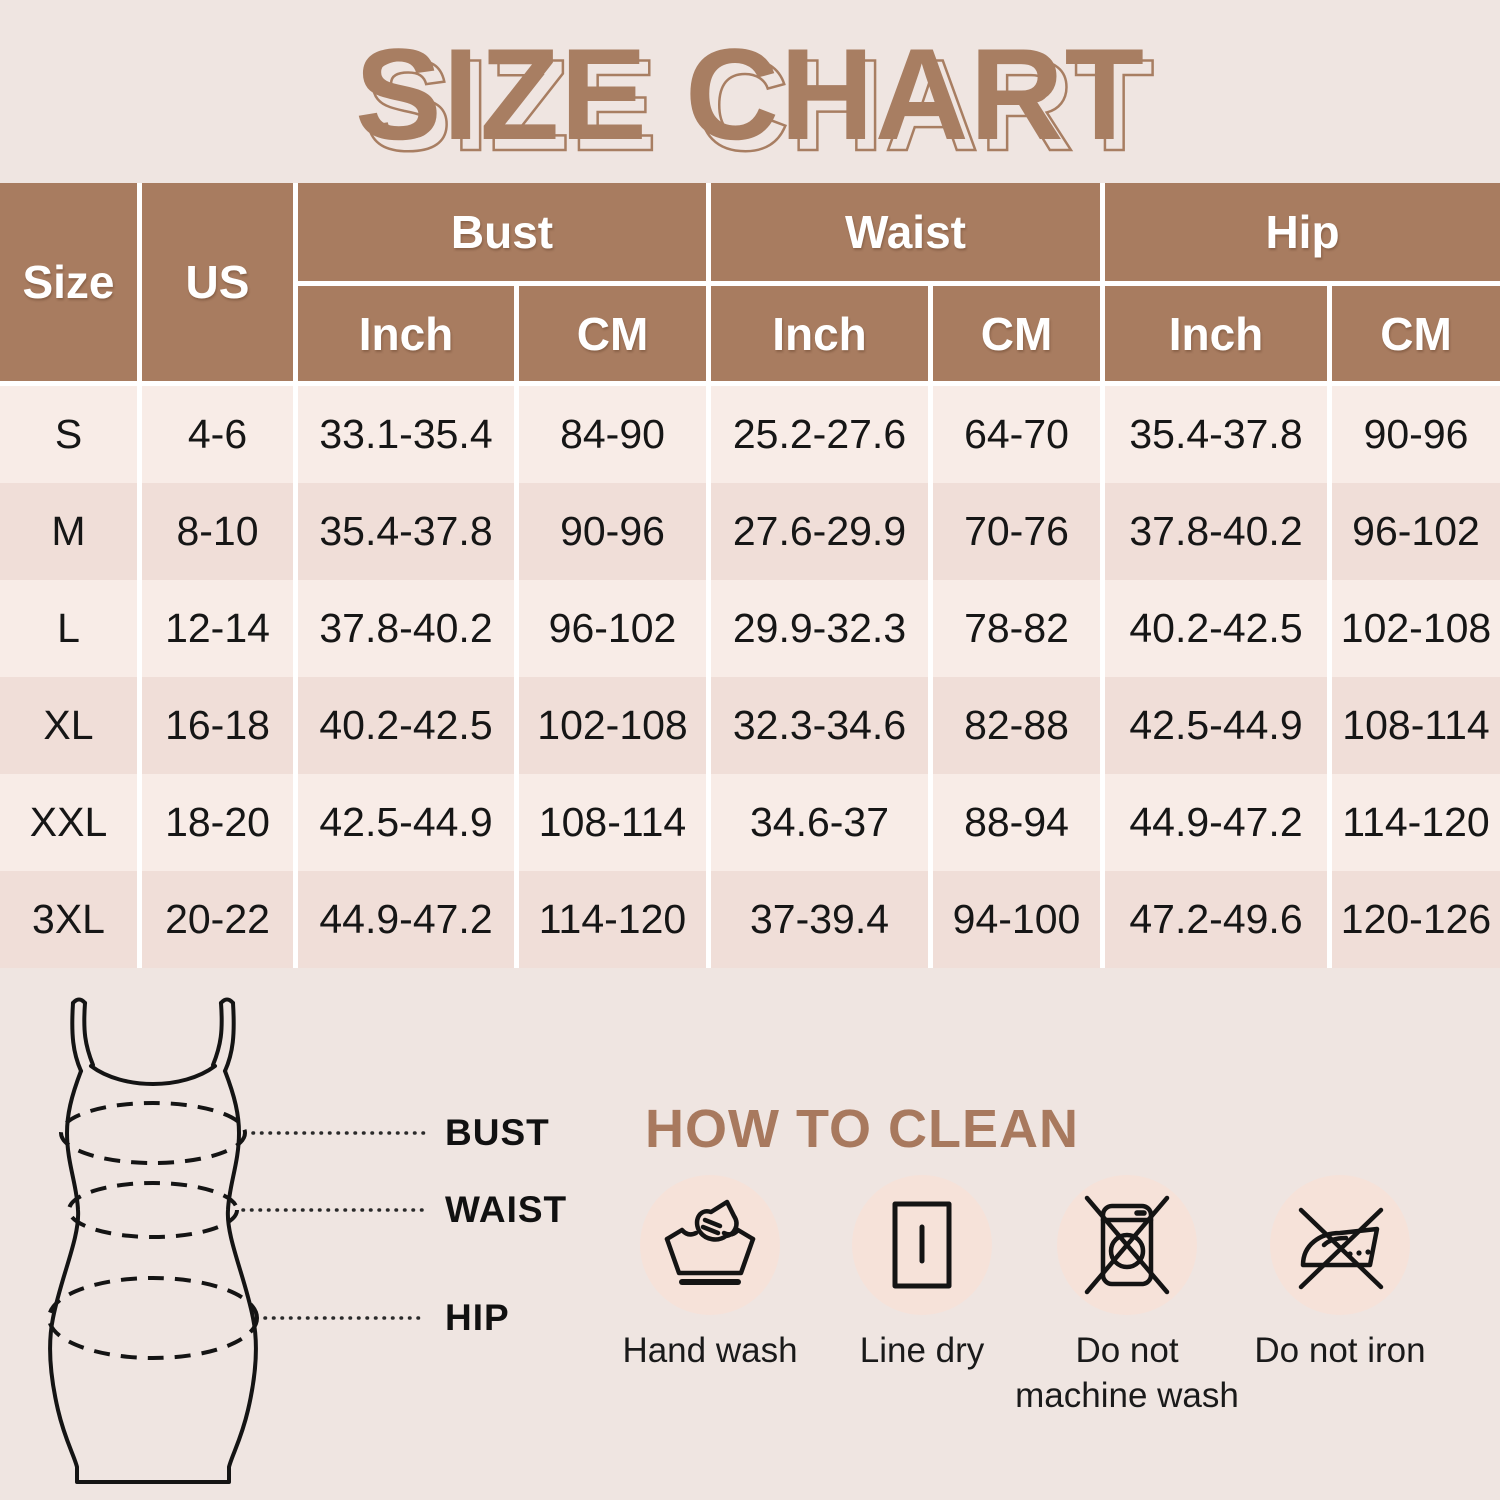 The height and width of the screenshot is (1500, 1500). Describe the element at coordinates (750, 94) in the screenshot. I see `page-title-text: SIZE CHART` at that location.